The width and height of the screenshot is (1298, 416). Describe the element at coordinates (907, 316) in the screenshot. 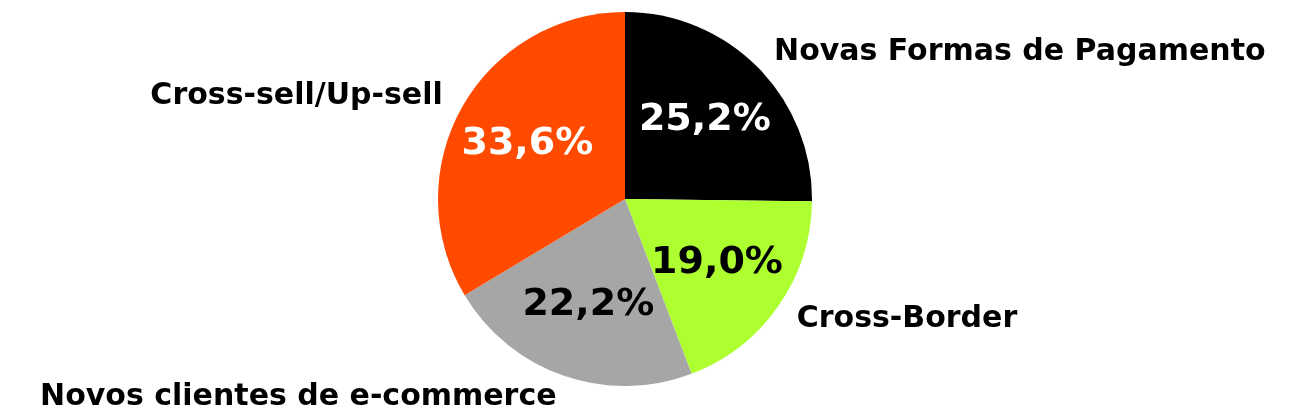

I see `slice-label: Cross-Border` at that location.